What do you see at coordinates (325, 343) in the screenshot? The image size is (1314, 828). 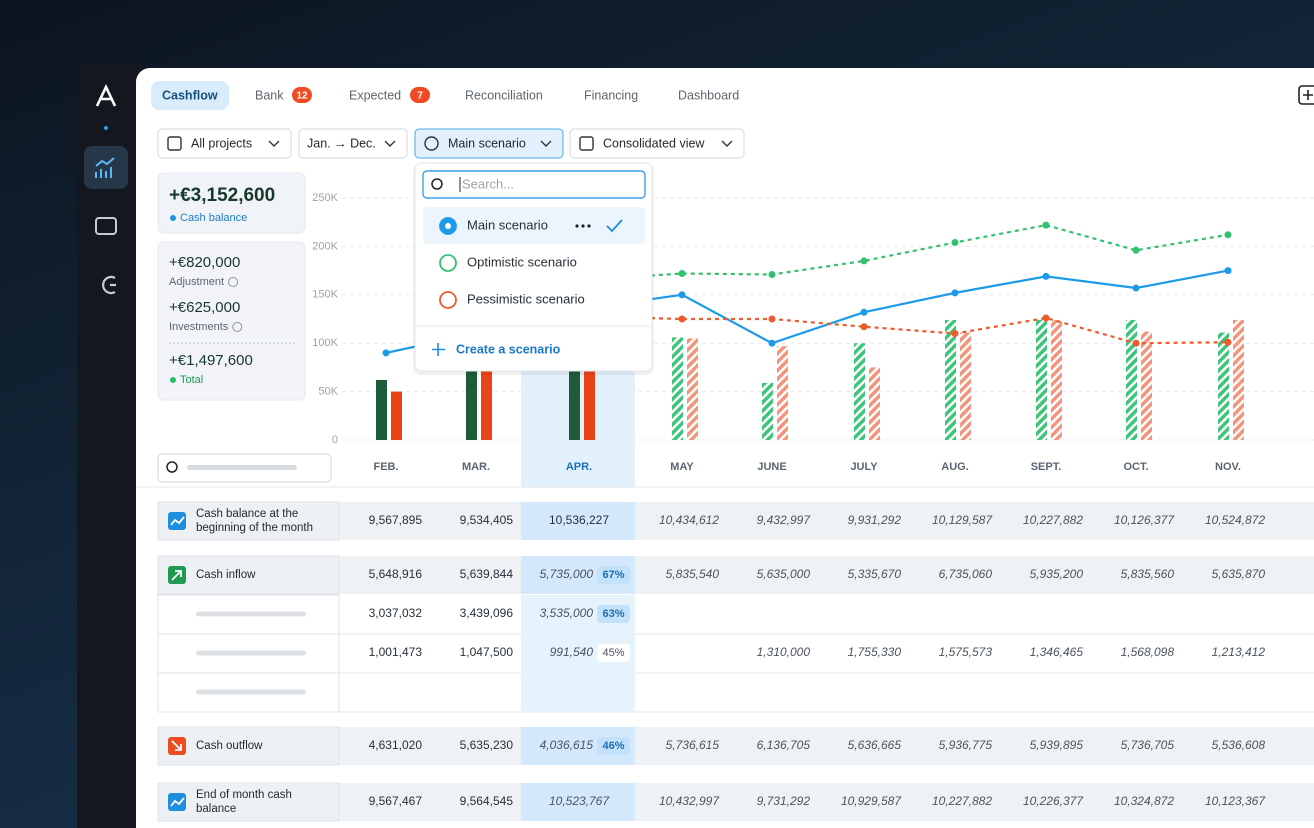 I see `y-tick-label: 100K` at bounding box center [325, 343].